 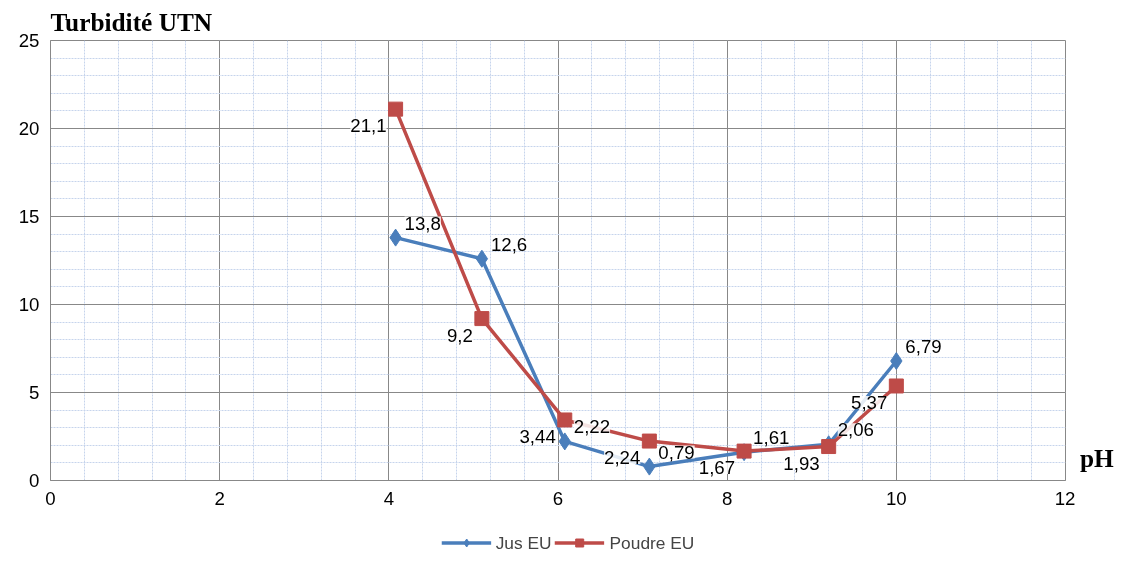 I want to click on data-label: 0,79, so click(x=676, y=452).